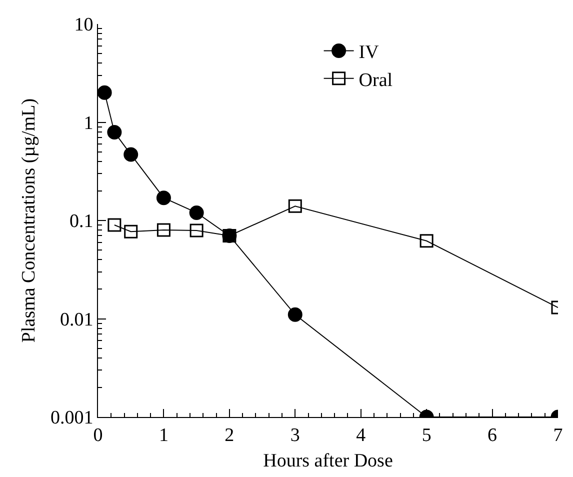 The width and height of the screenshot is (573, 477). What do you see at coordinates (77, 319) in the screenshot?
I see `y-tick-label: 0.01` at bounding box center [77, 319].